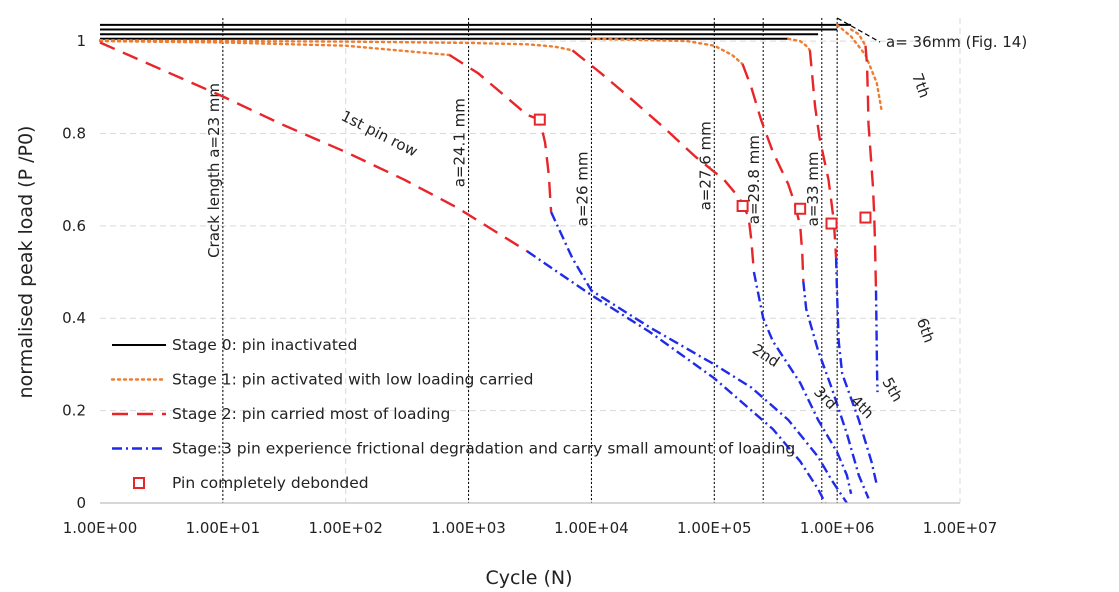 Image resolution: width=1119 pixels, height=592 pixels. I want to click on crack-length-label: a=26 mm, so click(582, 188).